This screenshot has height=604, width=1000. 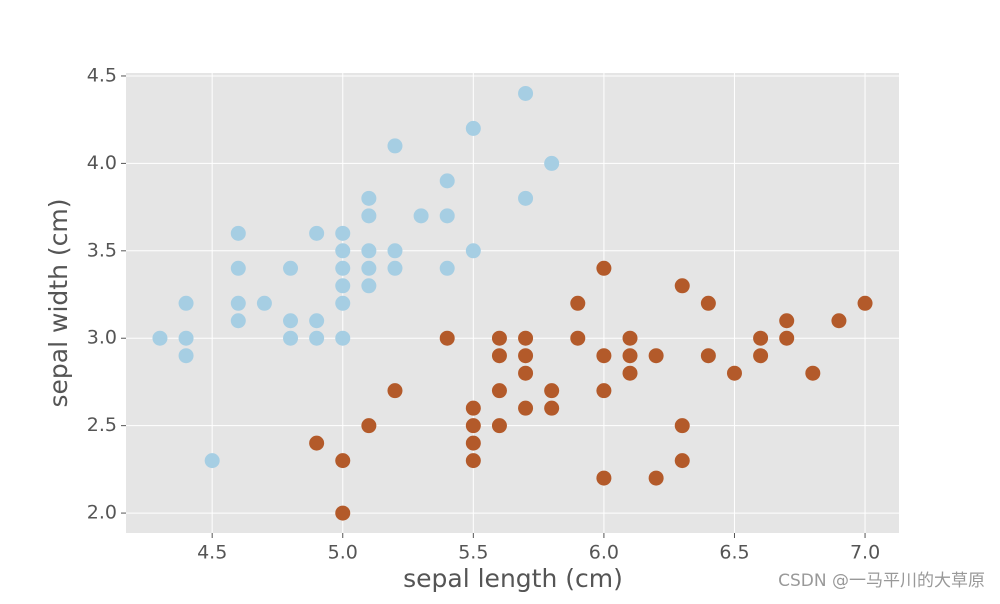 I want to click on x-axis-label: sepal length (cm), so click(x=513, y=578).